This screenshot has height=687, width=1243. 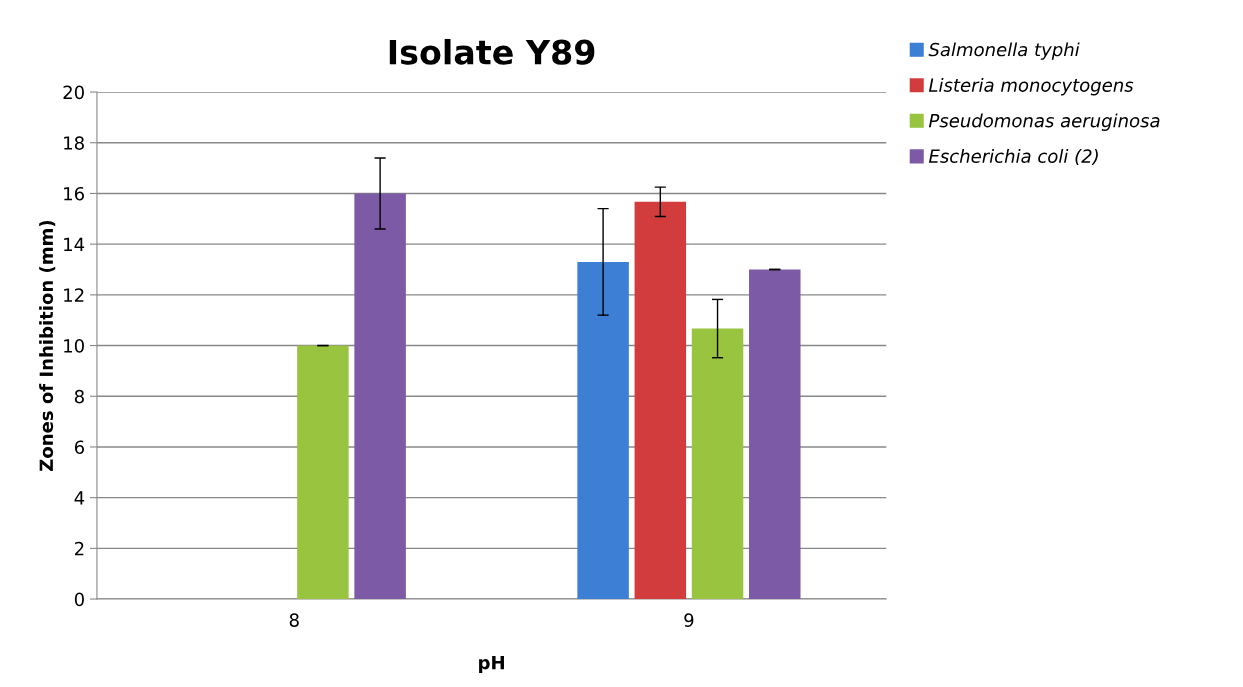 I want to click on y-tick-label: 14, so click(x=74, y=244).